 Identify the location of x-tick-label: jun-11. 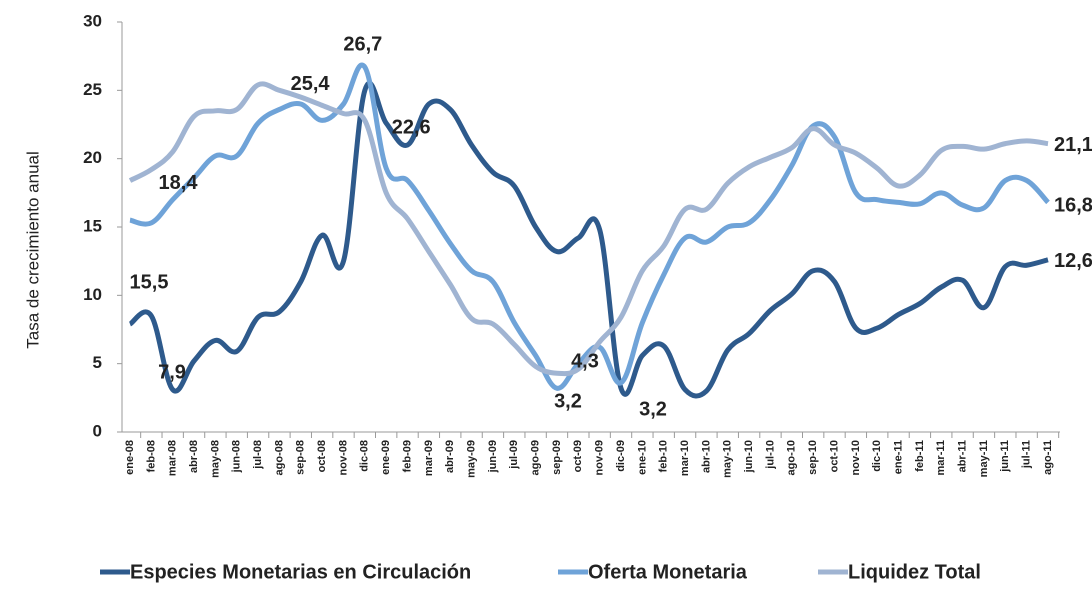
(1005, 456).